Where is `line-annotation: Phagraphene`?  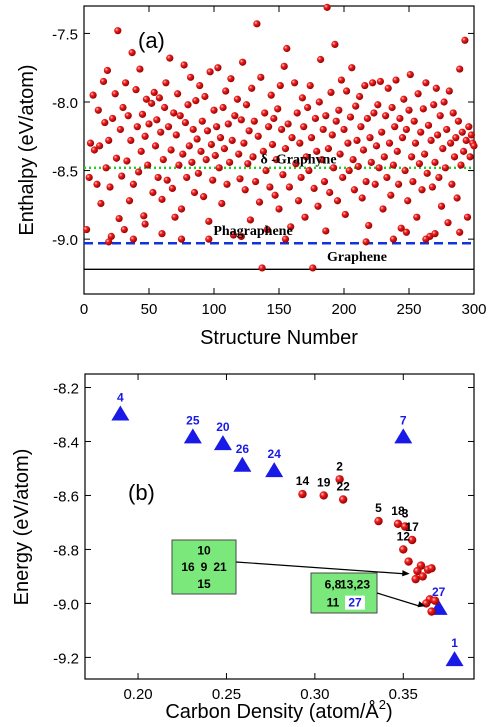
line-annotation: Phagraphene is located at coordinates (252, 231).